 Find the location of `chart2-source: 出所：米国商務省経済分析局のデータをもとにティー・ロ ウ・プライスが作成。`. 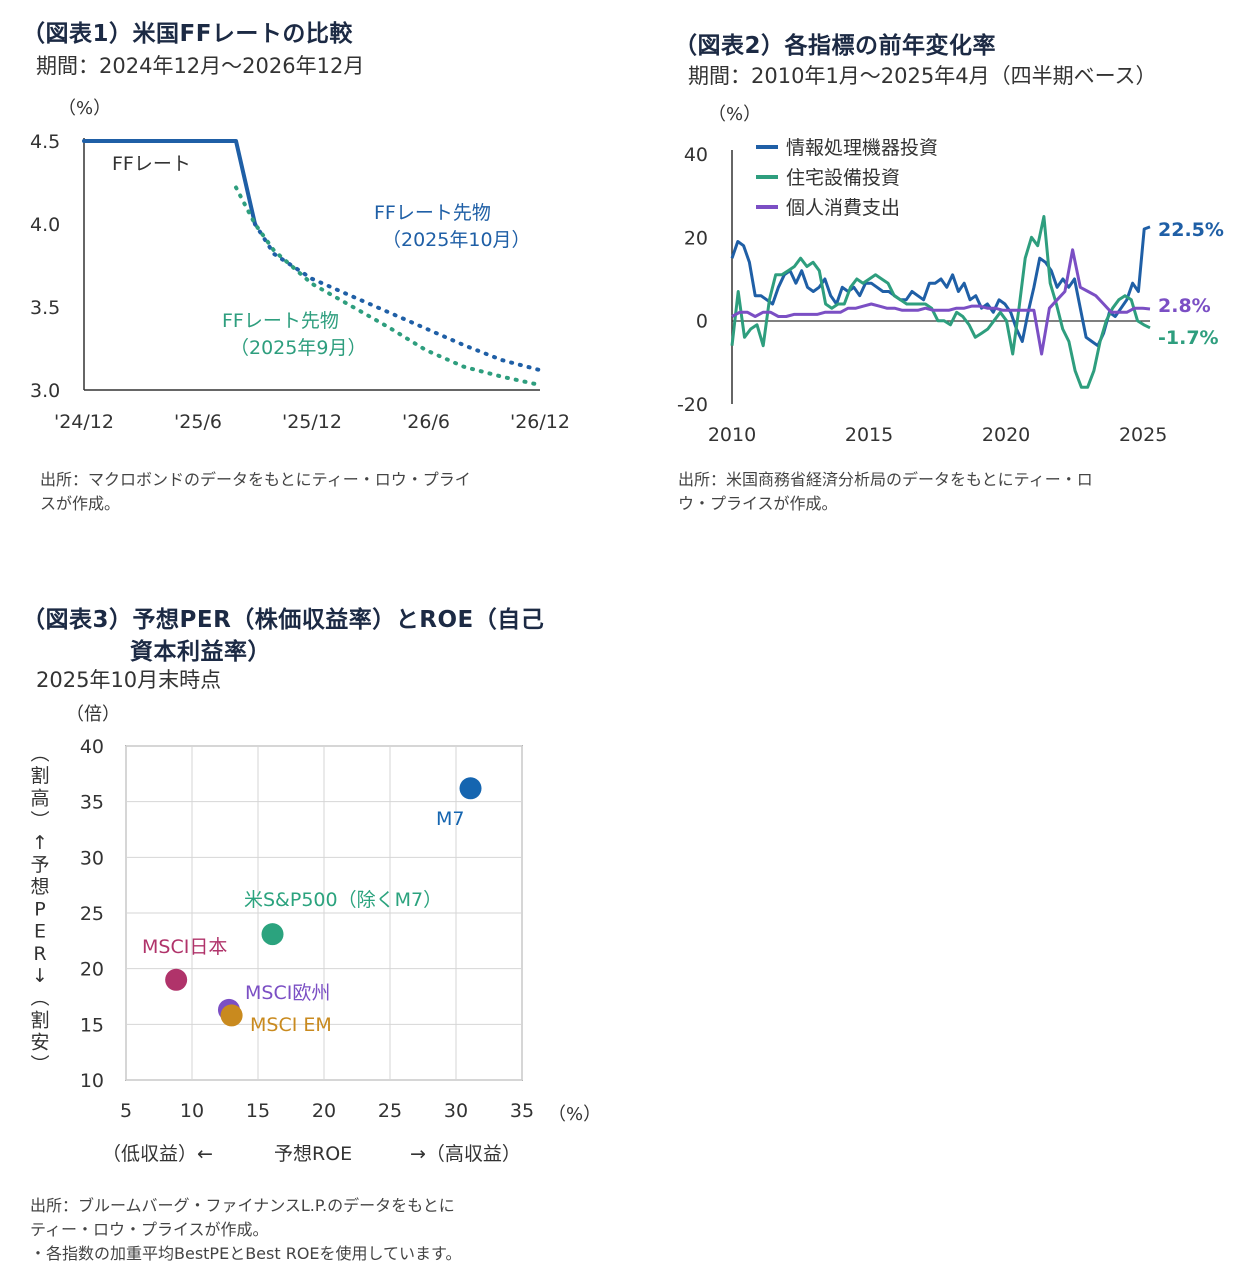

chart2-source: 出所：米国商務省経済分析局のデータをもとにティー・ロ ウ・プライスが作成。 is located at coordinates (958, 492).